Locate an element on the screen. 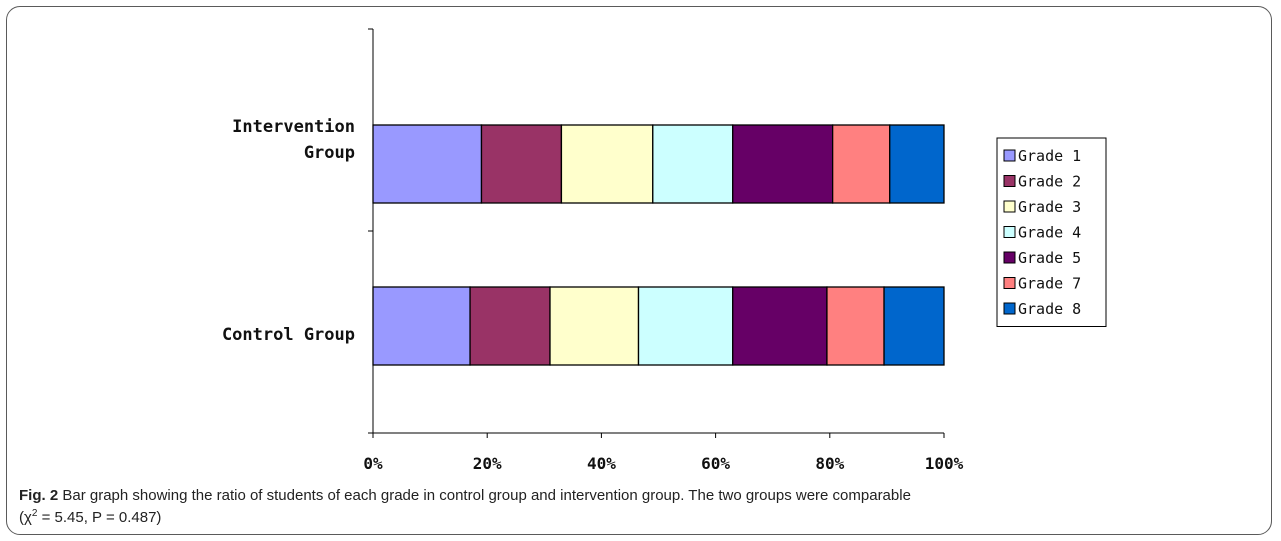  x-tick-label: 100% is located at coordinates (944, 463).